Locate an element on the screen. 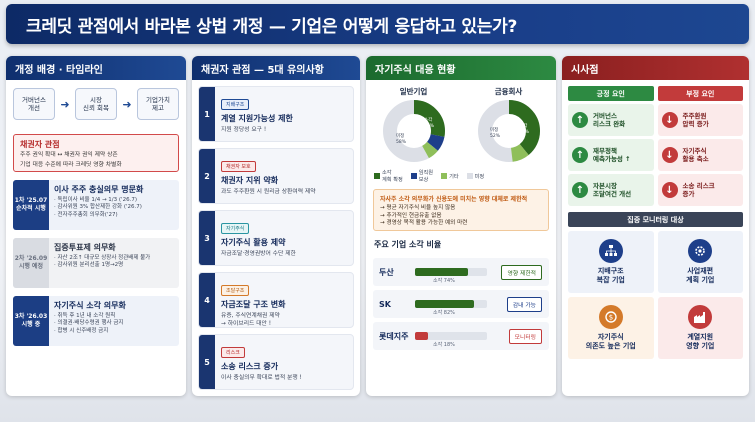  card-number: 1 is located at coordinates (207, 114).